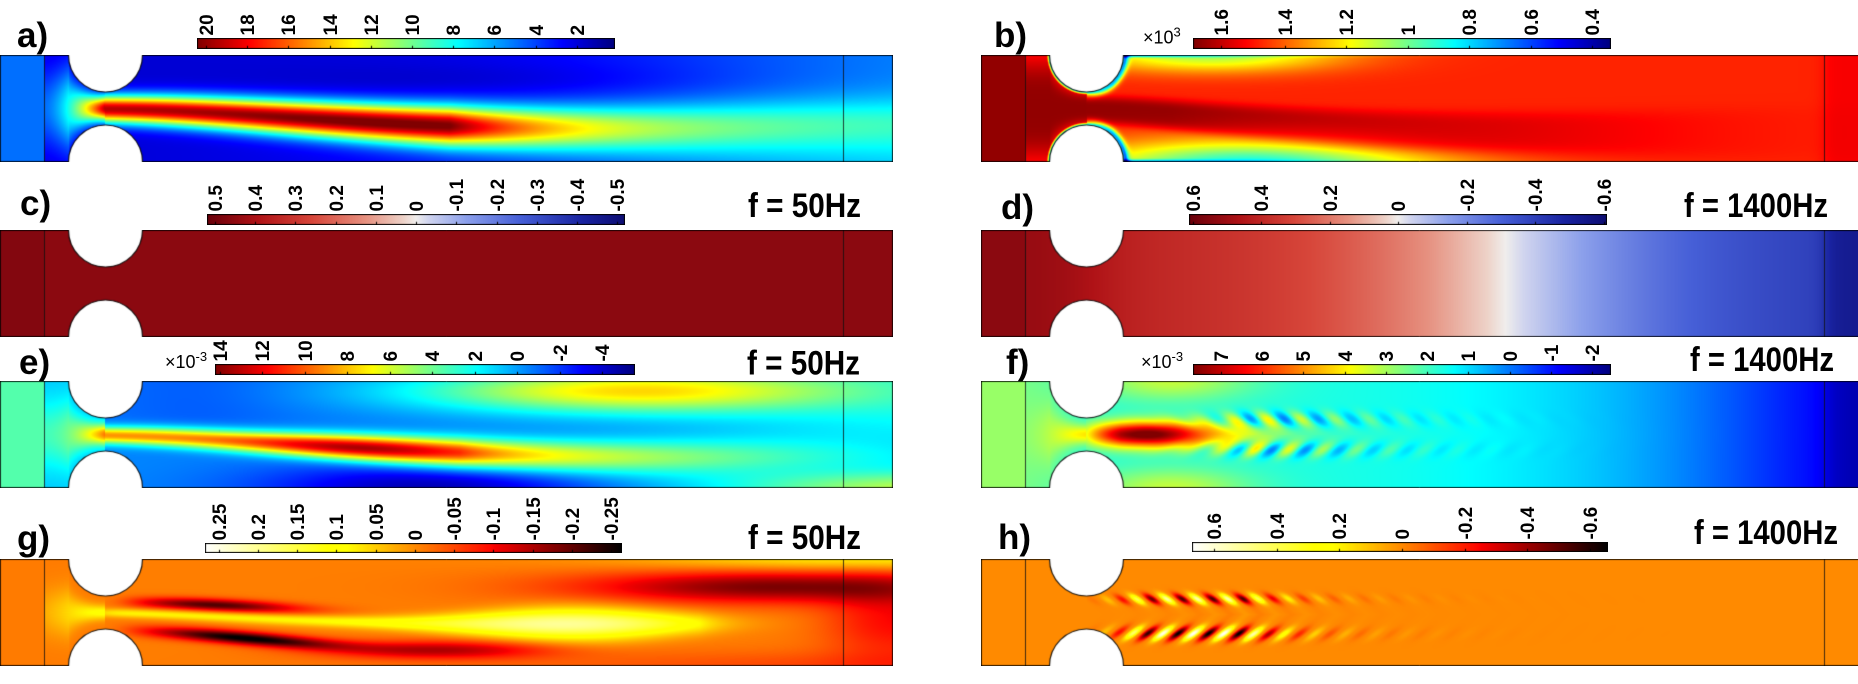 The image size is (1858, 684). What do you see at coordinates (1347, 22) in the screenshot?
I see `svg-text: 1.2` at bounding box center [1347, 22].